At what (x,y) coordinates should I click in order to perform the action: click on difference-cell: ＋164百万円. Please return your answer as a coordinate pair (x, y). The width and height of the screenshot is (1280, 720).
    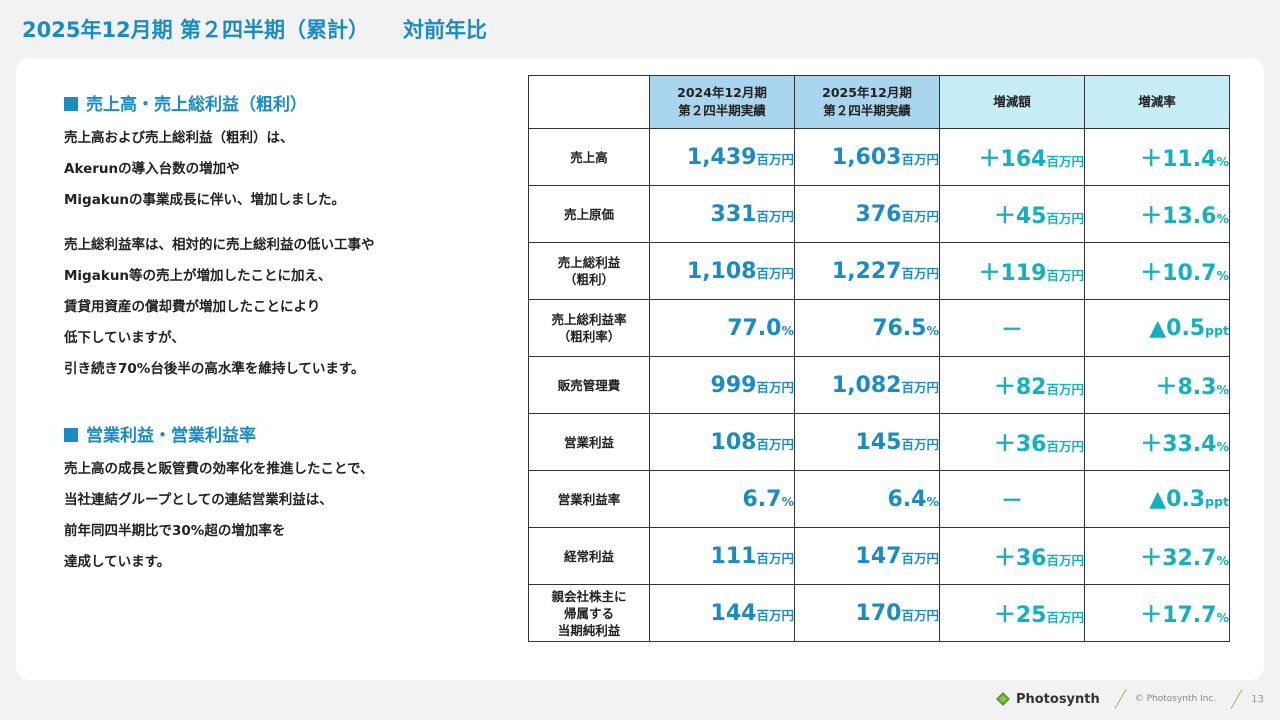
    Looking at the image, I should click on (1012, 157).